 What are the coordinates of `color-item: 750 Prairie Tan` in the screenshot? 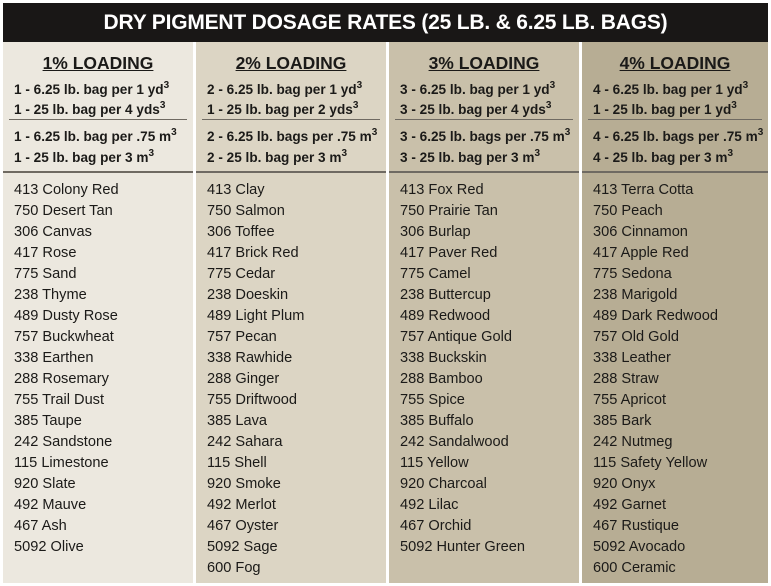 It's located at (449, 211).